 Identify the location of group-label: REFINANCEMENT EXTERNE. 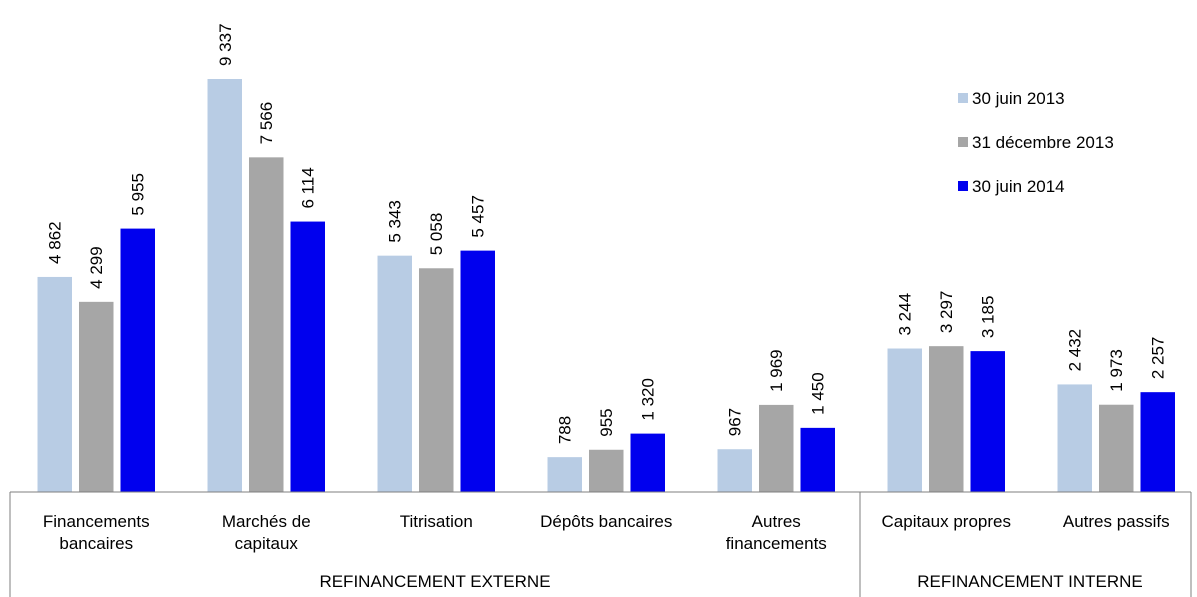
(434, 581).